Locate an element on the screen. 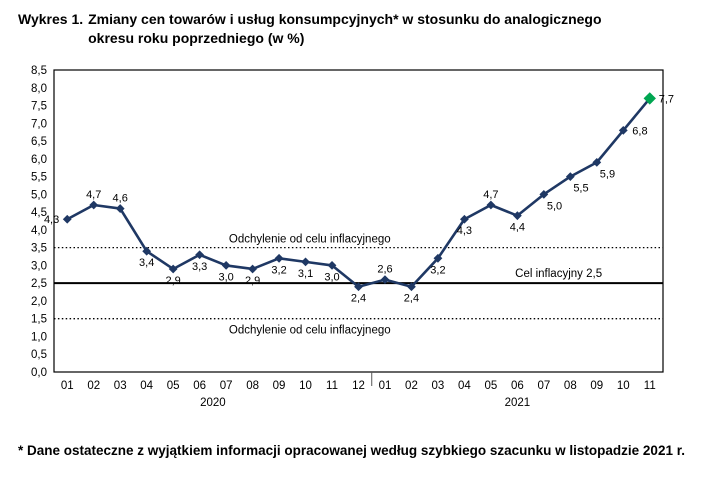  data-point-label: 3,3 is located at coordinates (199, 267).